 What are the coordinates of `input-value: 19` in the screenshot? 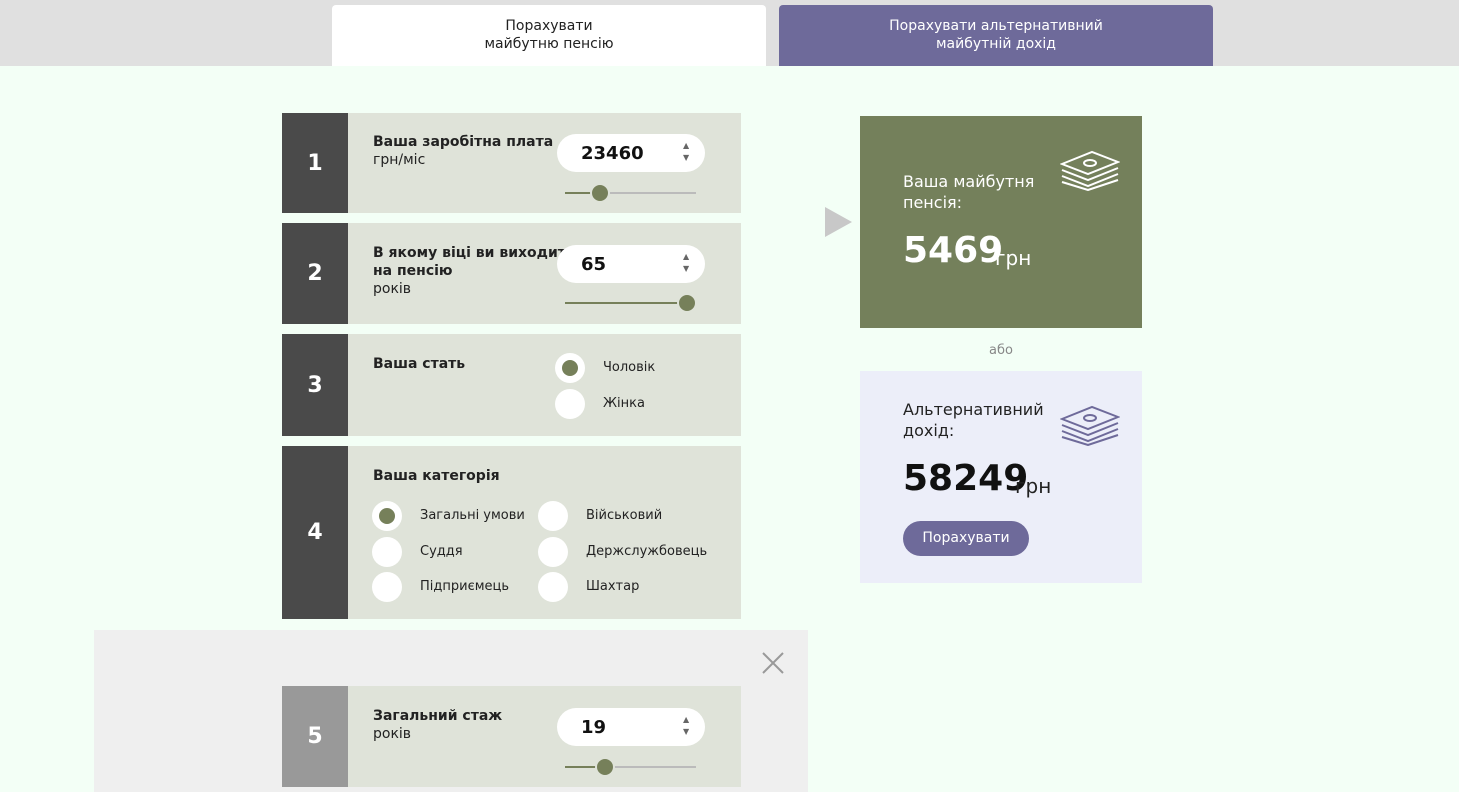 It's located at (594, 727).